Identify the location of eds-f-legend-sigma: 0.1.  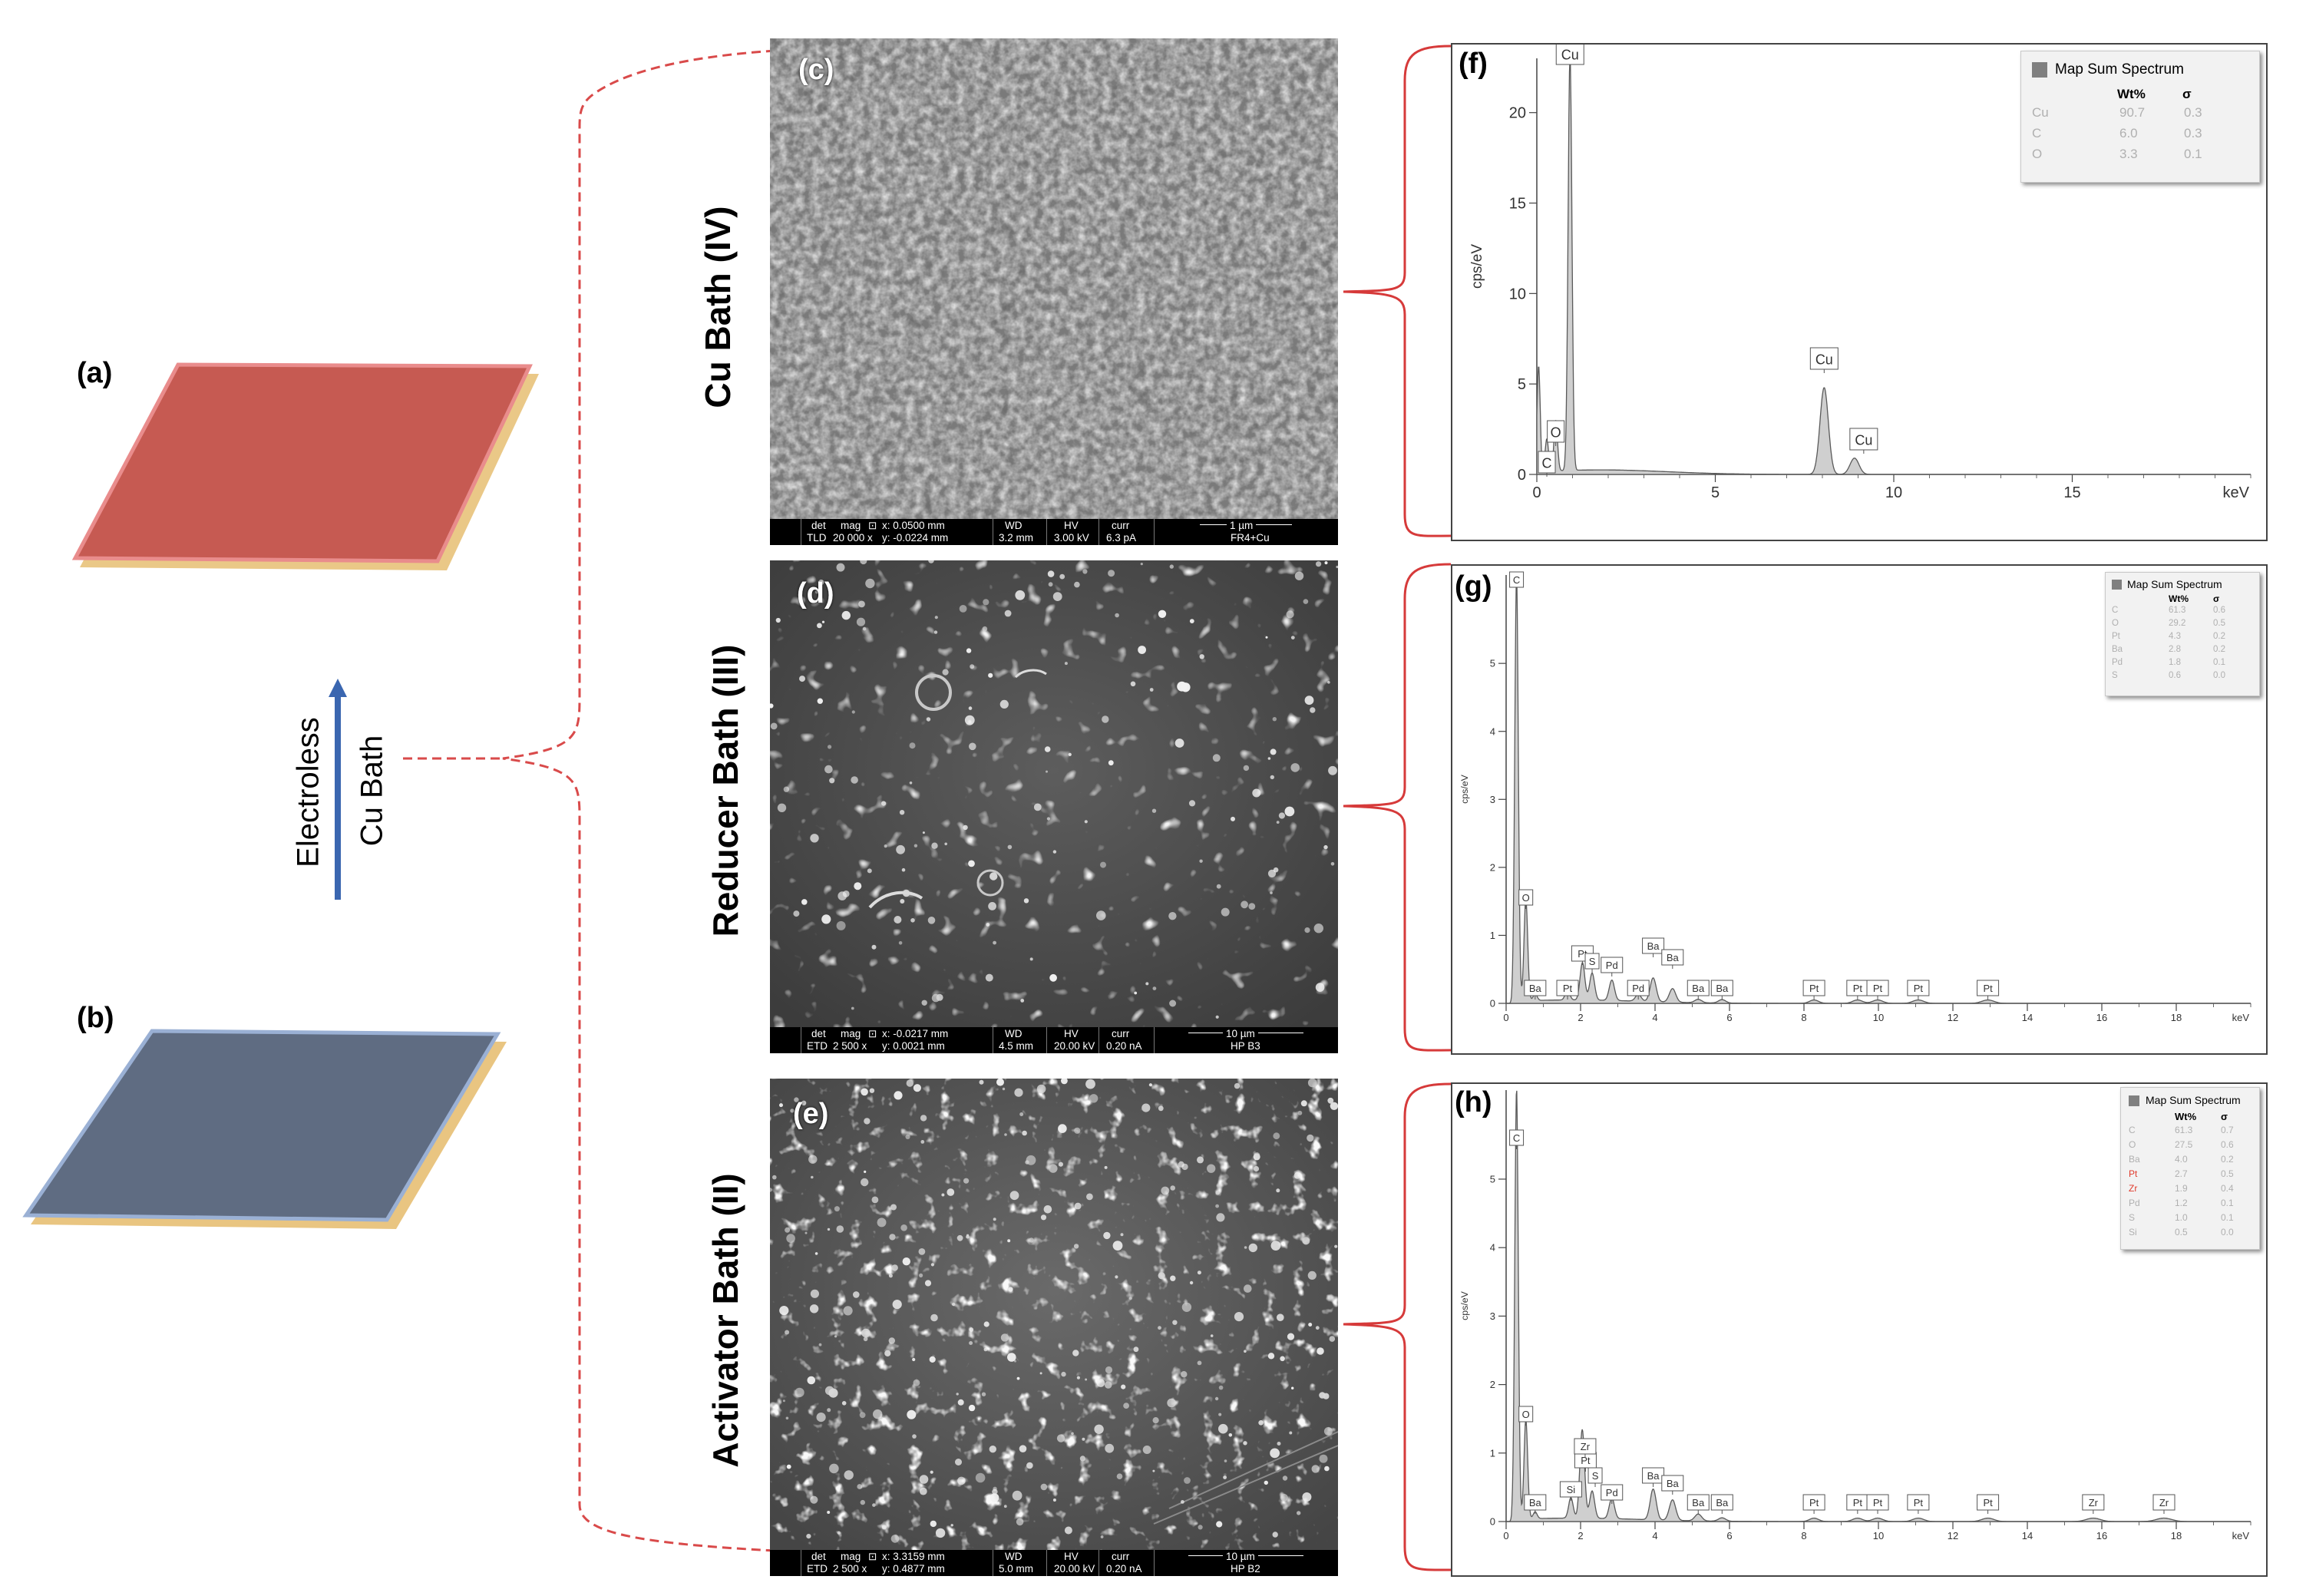
(2193, 154).